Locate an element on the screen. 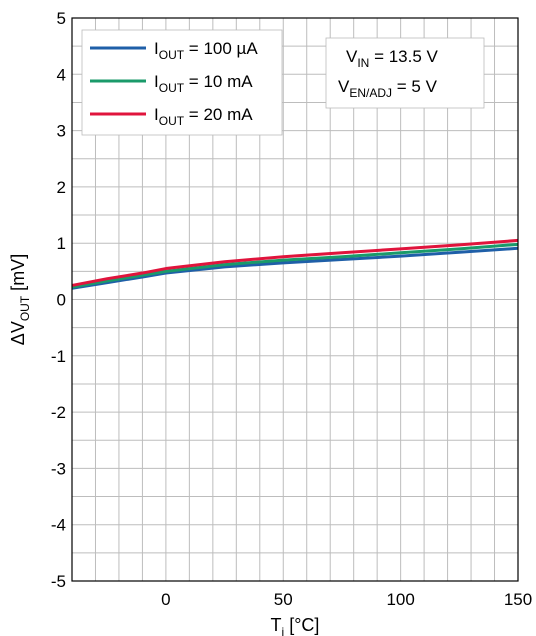  series-lines is located at coordinates (295, 264).